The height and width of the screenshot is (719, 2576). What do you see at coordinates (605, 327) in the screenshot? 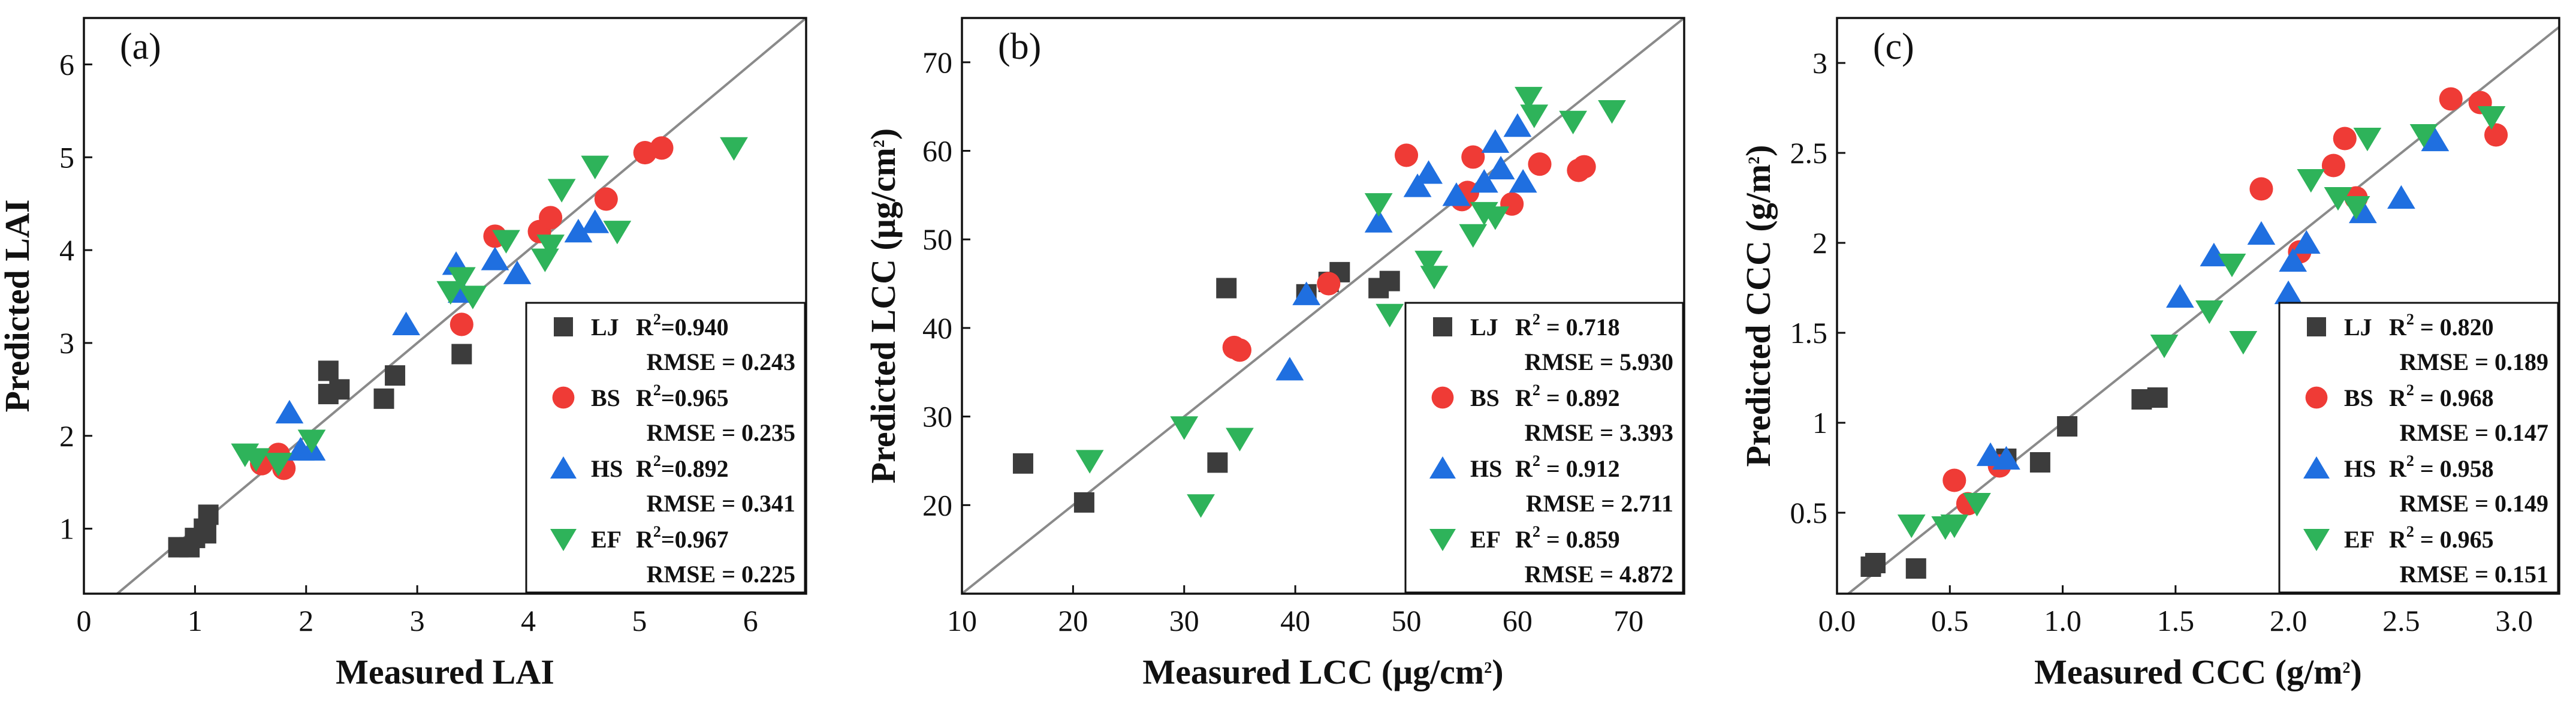
I see `legend-series-name: LJ` at bounding box center [605, 327].